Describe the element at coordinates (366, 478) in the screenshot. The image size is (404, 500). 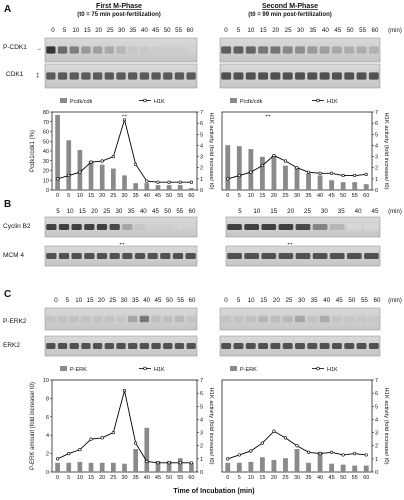
I see `x-tick-label: 60` at that location.